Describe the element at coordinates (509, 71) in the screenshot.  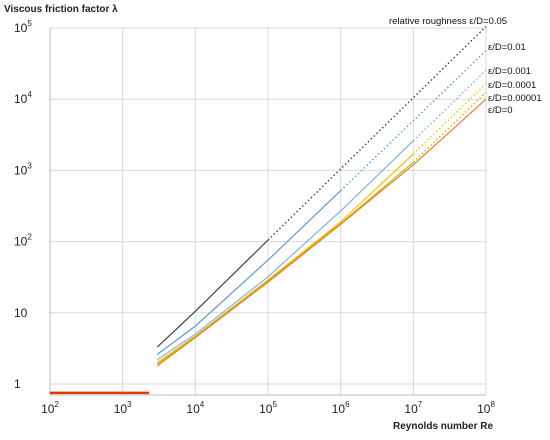
I see `series-annotation: ε/D=0.001` at that location.